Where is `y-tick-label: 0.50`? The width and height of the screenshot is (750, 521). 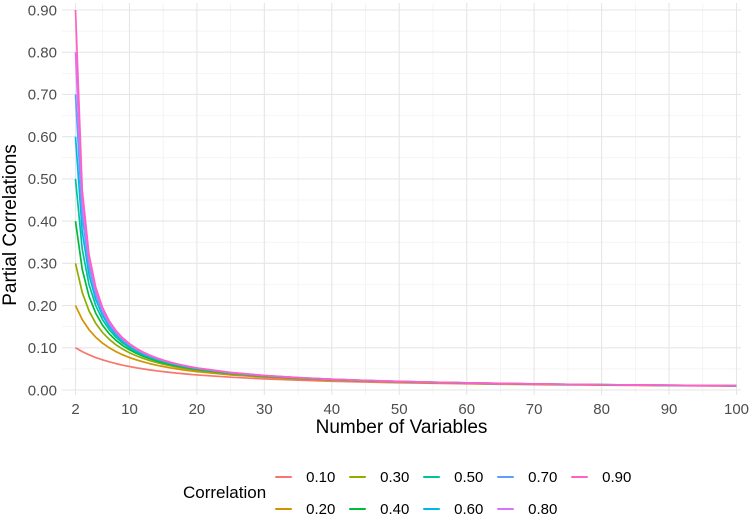 y-tick-label: 0.50 is located at coordinates (42, 179).